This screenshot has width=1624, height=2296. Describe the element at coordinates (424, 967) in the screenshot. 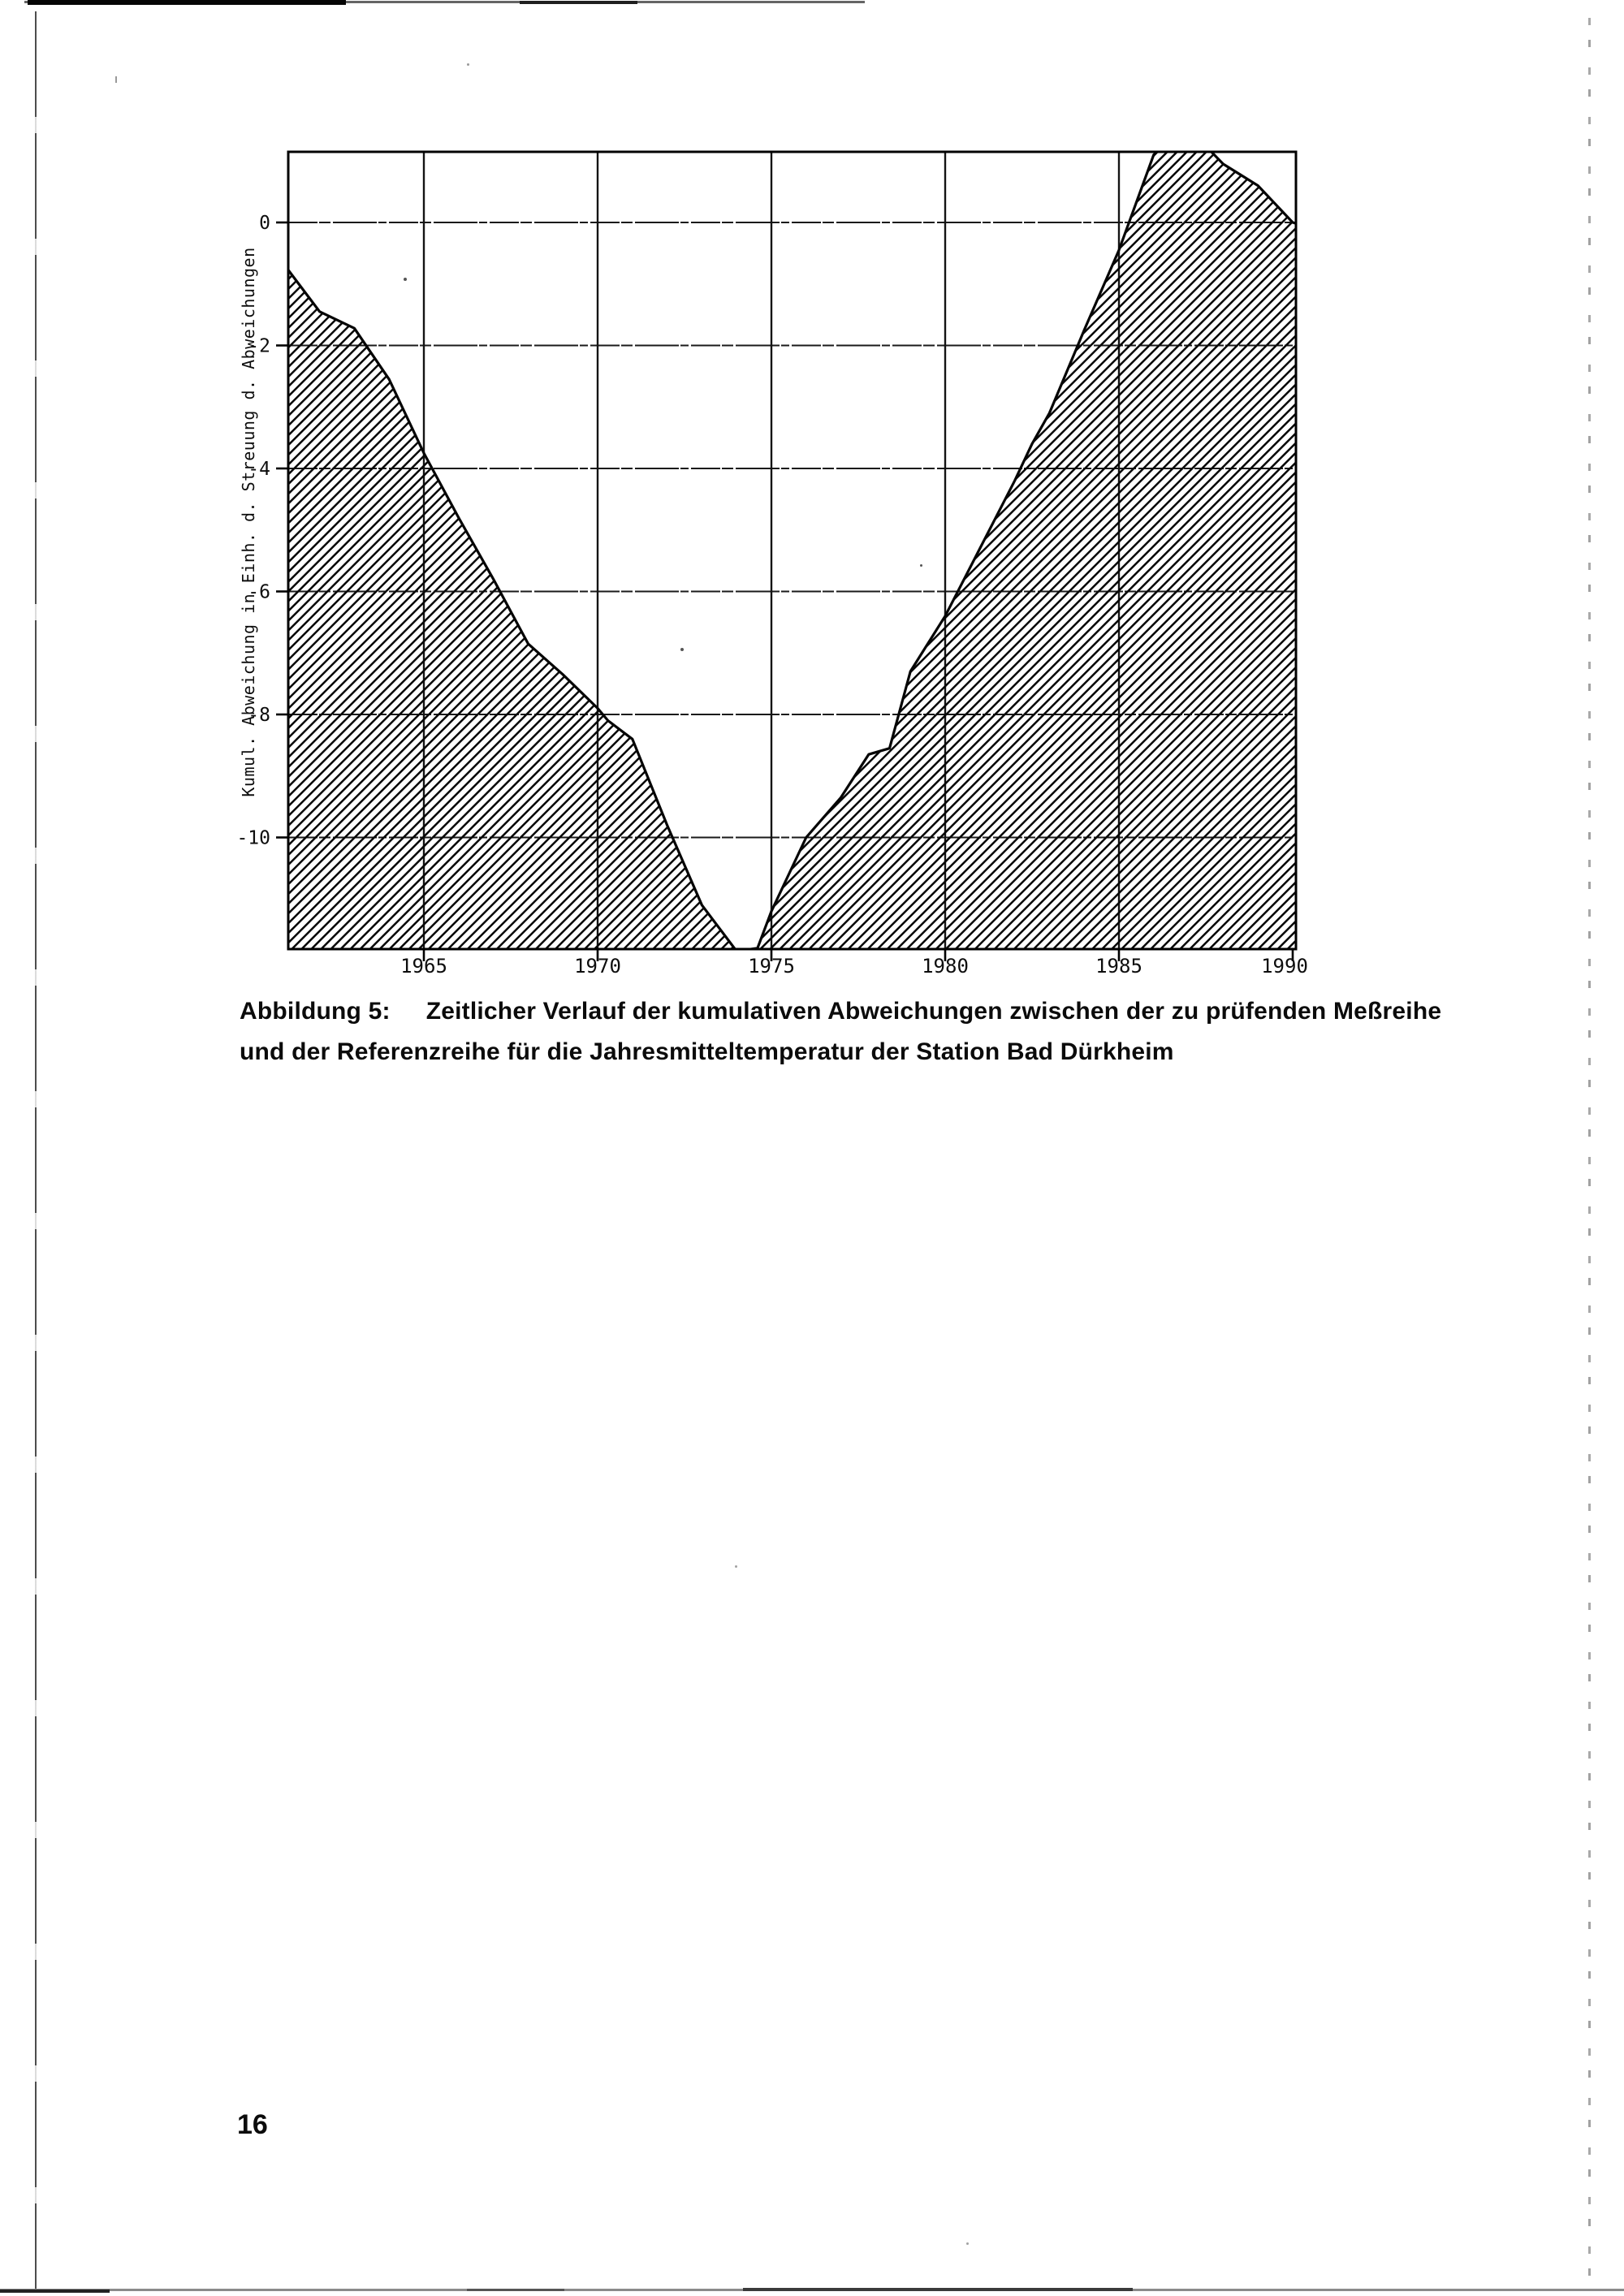

I see `x-tick-label: 1965` at that location.